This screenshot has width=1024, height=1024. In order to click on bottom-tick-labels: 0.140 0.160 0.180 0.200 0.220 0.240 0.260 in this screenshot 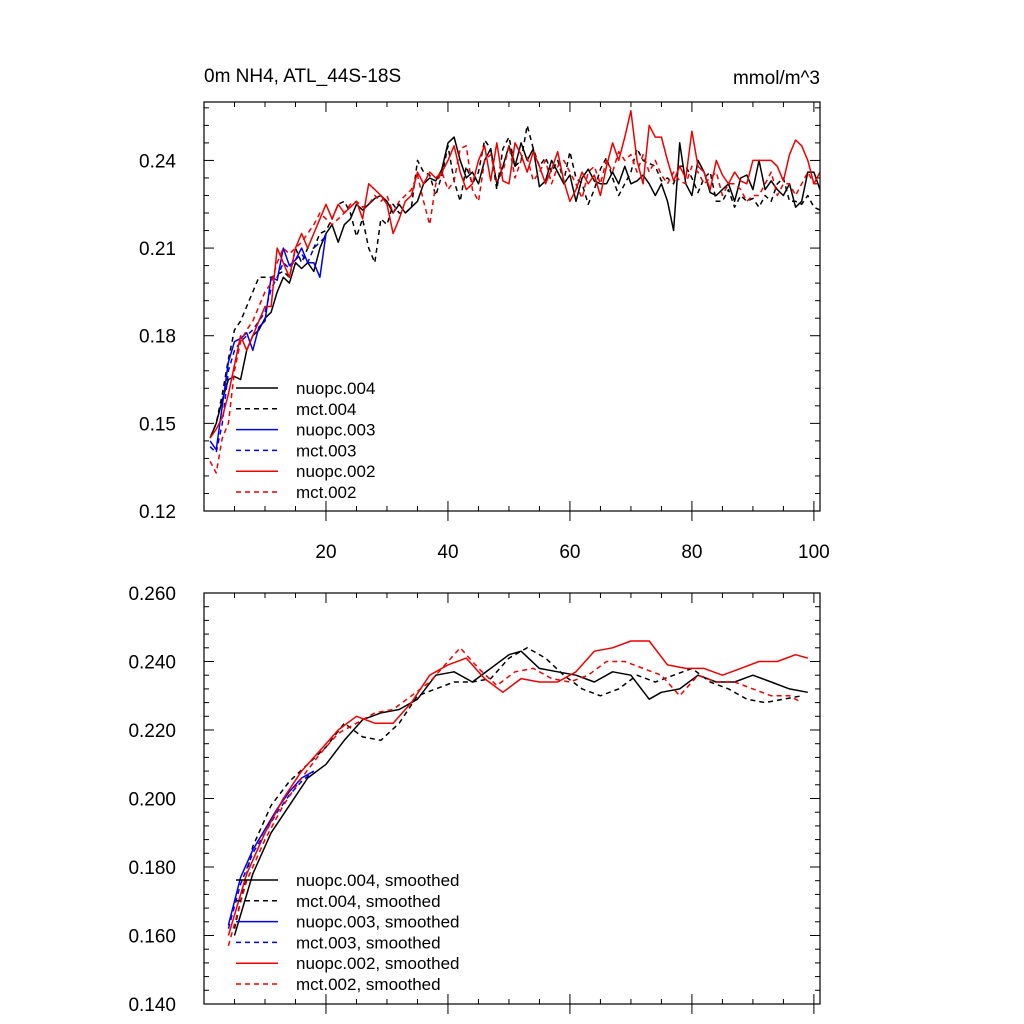, I will do `click(152, 800)`.